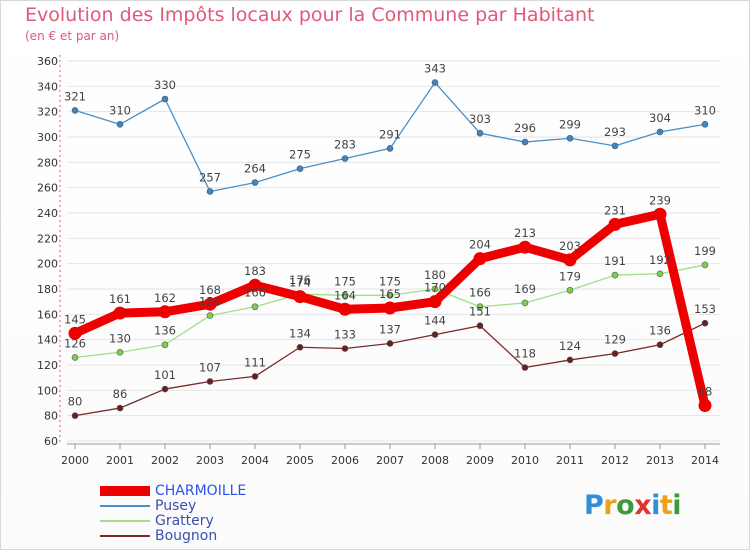 The width and height of the screenshot is (750, 550). What do you see at coordinates (390, 134) in the screenshot?
I see `data-label-pusey: 291` at bounding box center [390, 134].